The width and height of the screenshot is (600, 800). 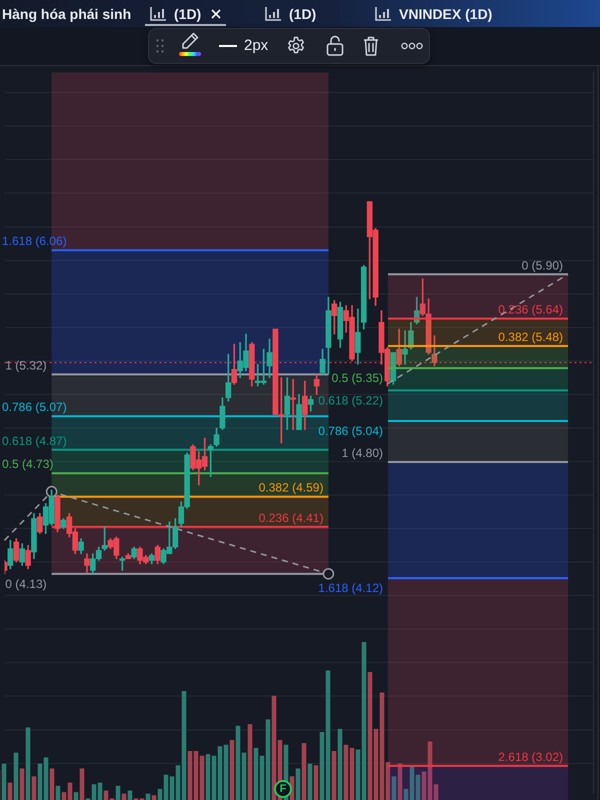 What do you see at coordinates (291, 487) in the screenshot?
I see `ref-line-label: 0.382 (4.59)` at bounding box center [291, 487].